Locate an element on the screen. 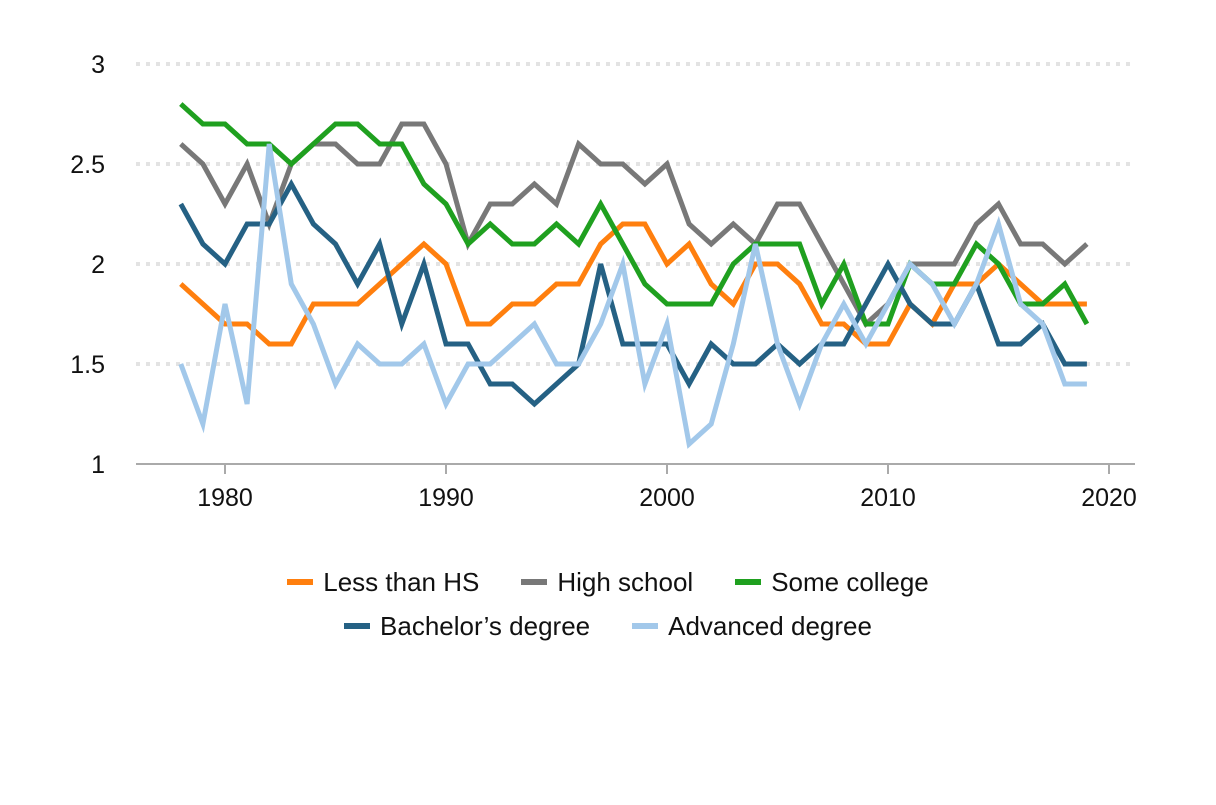 The height and width of the screenshot is (805, 1216). legend-item-bachelors-degree: Bachelor’s degree is located at coordinates (467, 626).